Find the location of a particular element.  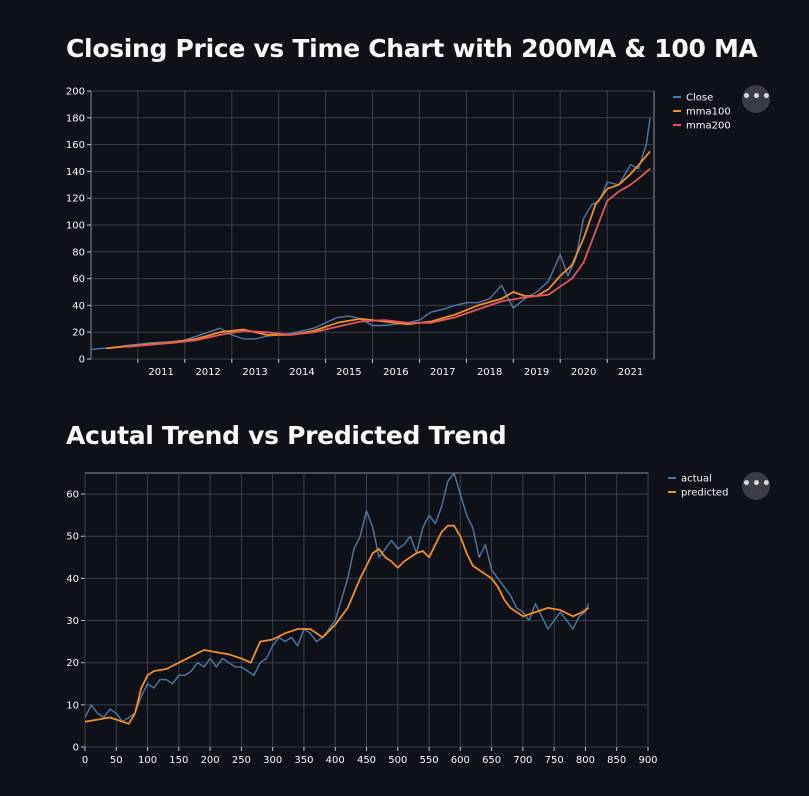

x-tick-label: 400 is located at coordinates (335, 760).